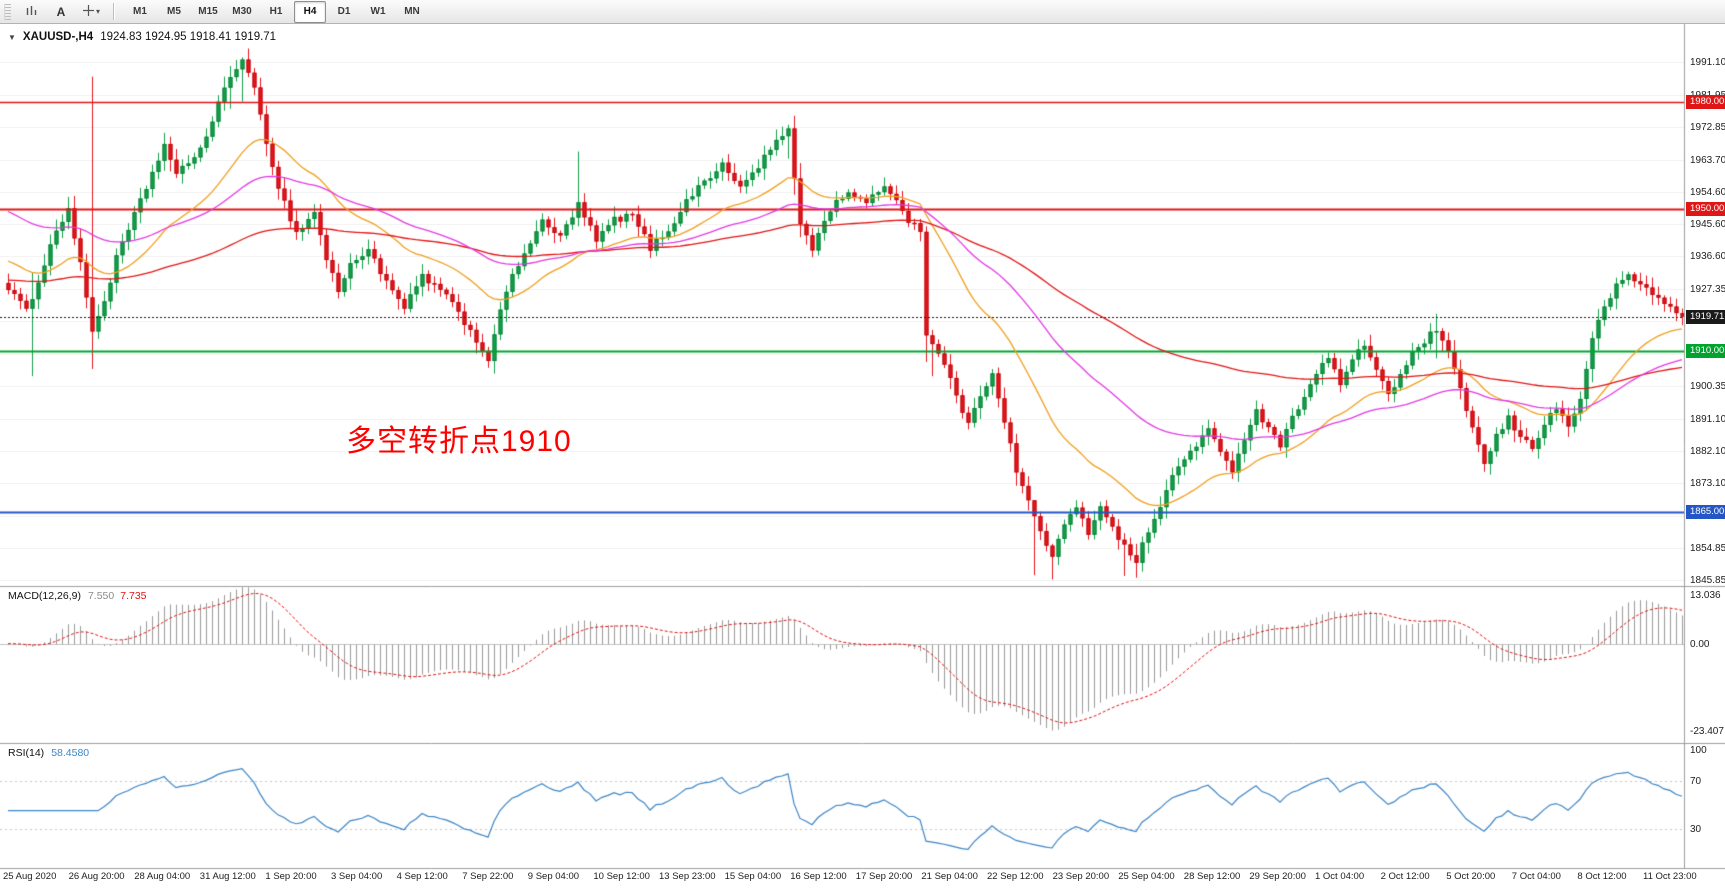  I want to click on toolbar: A ▾ M1 M5 M15 M30 H1 H4 D1 W1 MN, so click(862, 12).